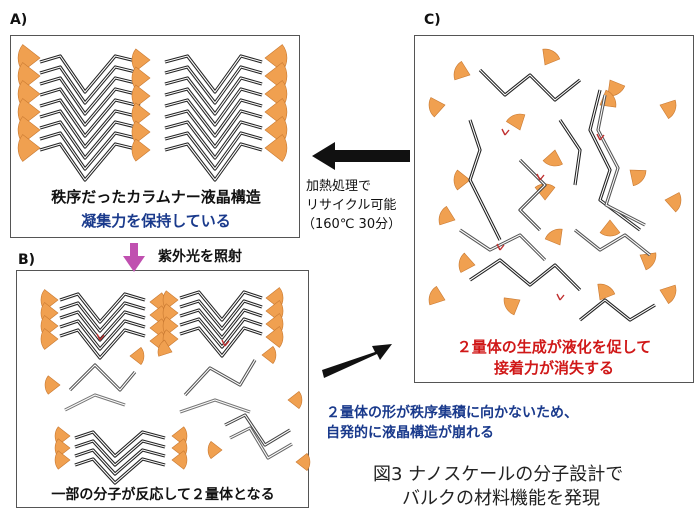  Describe the element at coordinates (498, 474) in the screenshot. I see `figure-caption-line1: 図3 ナノスケールの分子設計で` at that location.